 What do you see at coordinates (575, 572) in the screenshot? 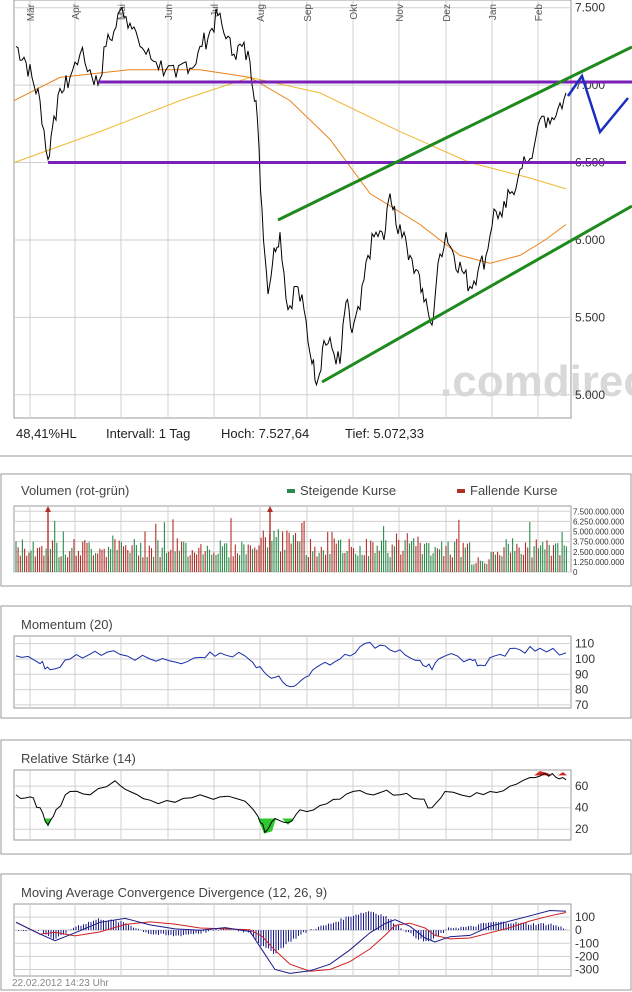
I see `volume-tick-label: 0` at bounding box center [575, 572].